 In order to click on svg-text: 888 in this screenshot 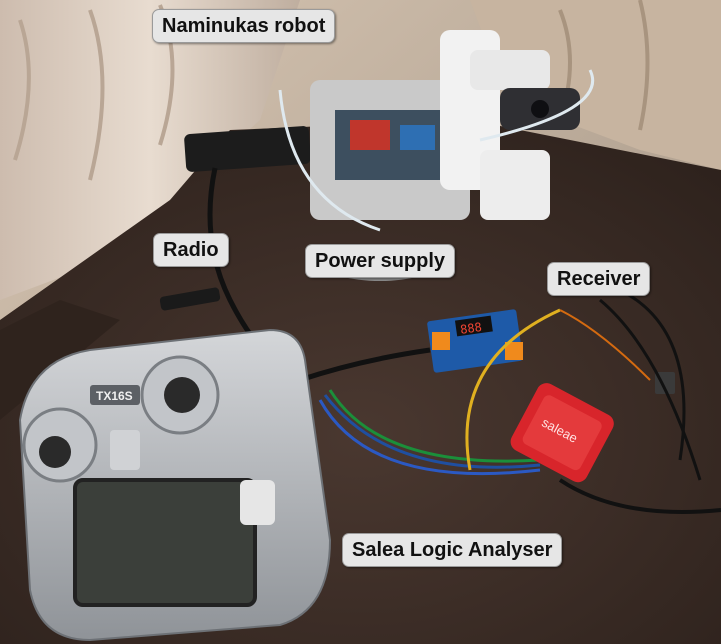, I will do `click(470, 328)`.